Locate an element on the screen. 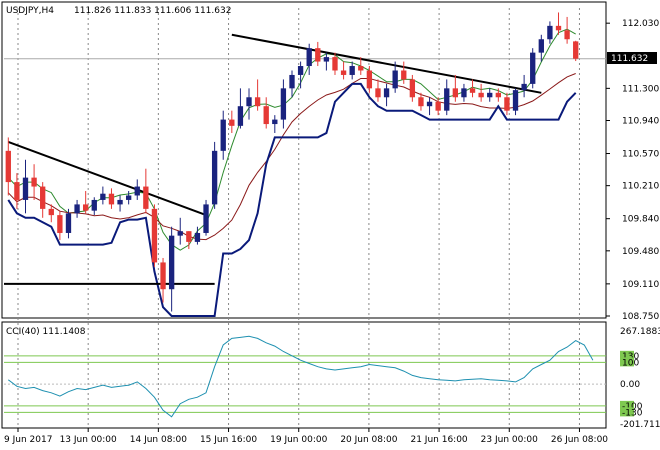 This screenshot has height=450, width=660. price-tick-label: 108.750 is located at coordinates (640, 317).